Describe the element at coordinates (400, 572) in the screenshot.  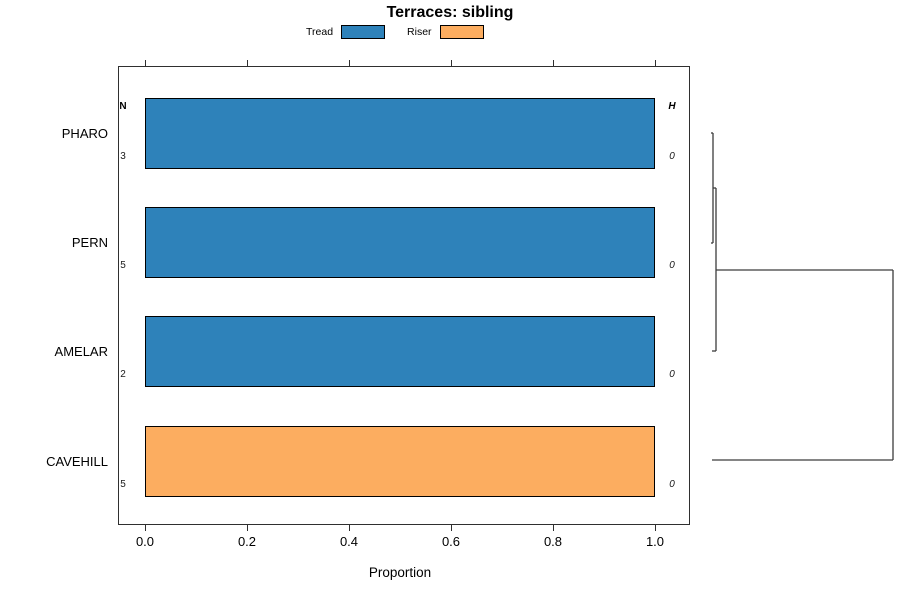
I see `x-axis-title: Proportion` at that location.